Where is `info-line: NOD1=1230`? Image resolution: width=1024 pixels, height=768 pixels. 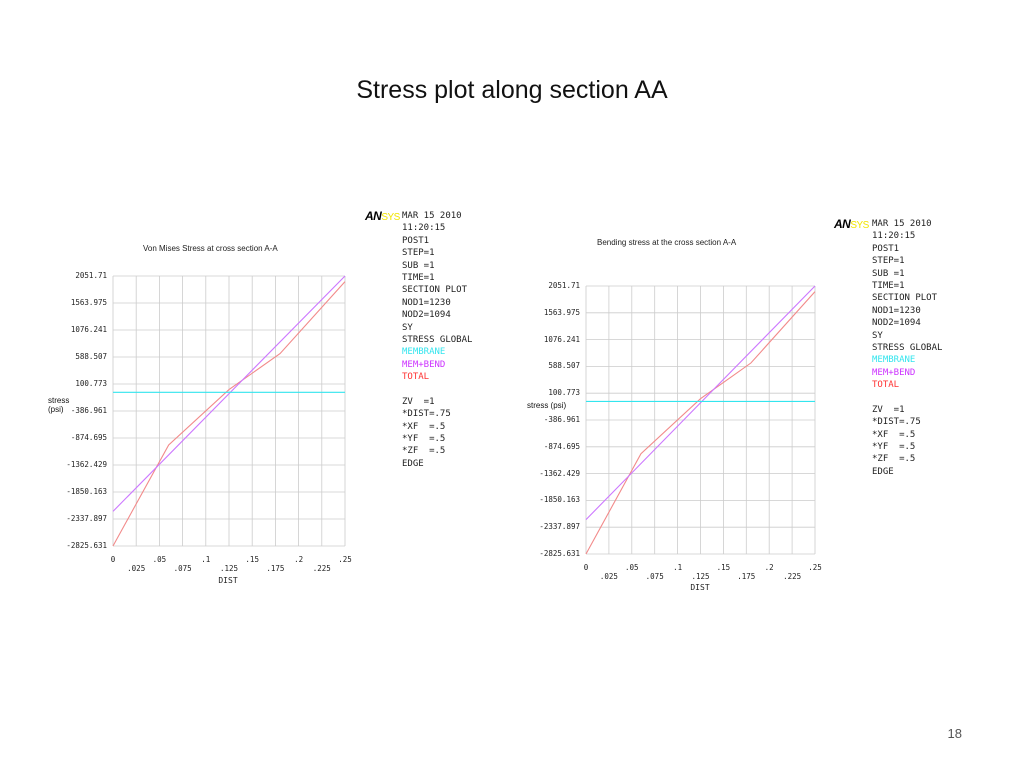
info-line: NOD1=1230 is located at coordinates (426, 302).